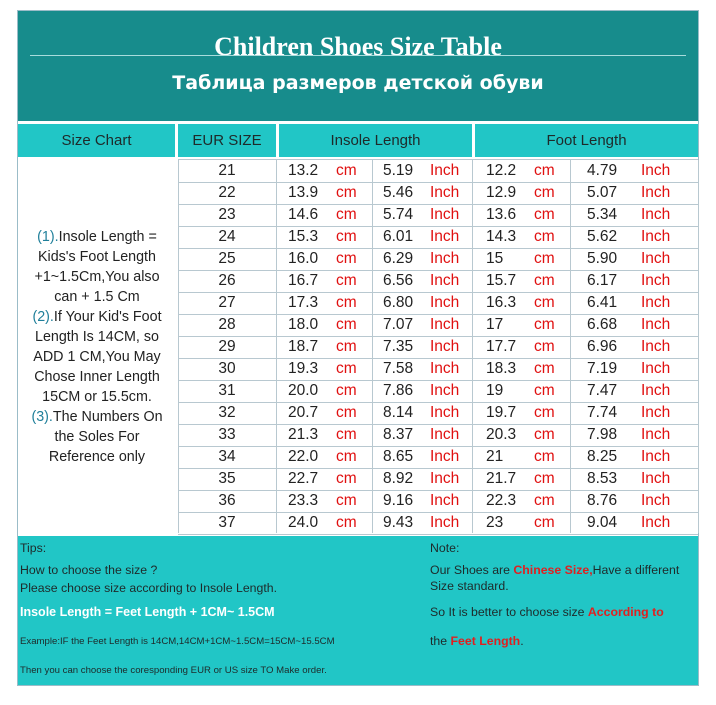 This screenshot has height=705, width=716. What do you see at coordinates (501, 346) in the screenshot?
I see `cell-foot-cm: 17.7` at bounding box center [501, 346].